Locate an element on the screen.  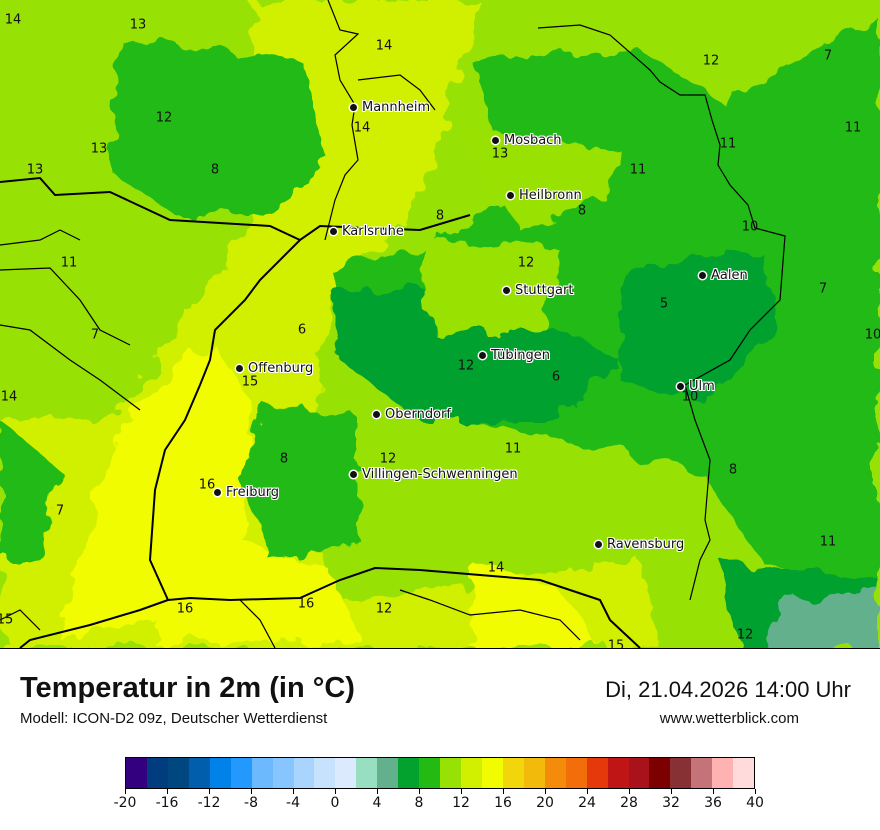
tick-label: 0 is located at coordinates (335, 803).